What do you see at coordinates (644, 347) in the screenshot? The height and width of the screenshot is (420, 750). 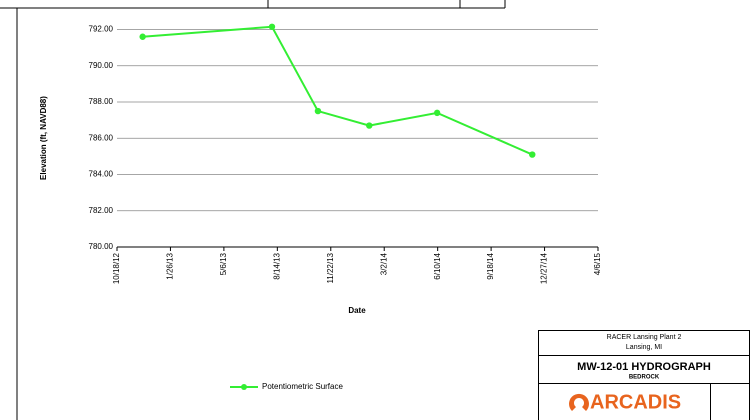 I see `project-location: Lansing, MI` at bounding box center [644, 347].